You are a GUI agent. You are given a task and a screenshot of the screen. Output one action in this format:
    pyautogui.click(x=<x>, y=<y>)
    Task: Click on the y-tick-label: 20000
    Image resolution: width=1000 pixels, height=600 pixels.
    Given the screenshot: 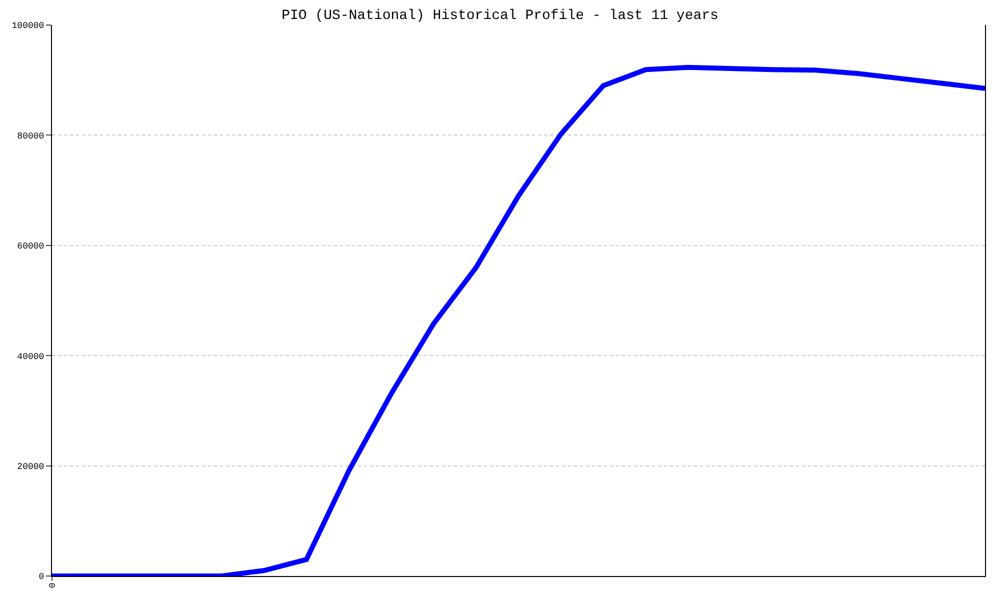 What is the action you would take?
    pyautogui.click(x=30, y=467)
    